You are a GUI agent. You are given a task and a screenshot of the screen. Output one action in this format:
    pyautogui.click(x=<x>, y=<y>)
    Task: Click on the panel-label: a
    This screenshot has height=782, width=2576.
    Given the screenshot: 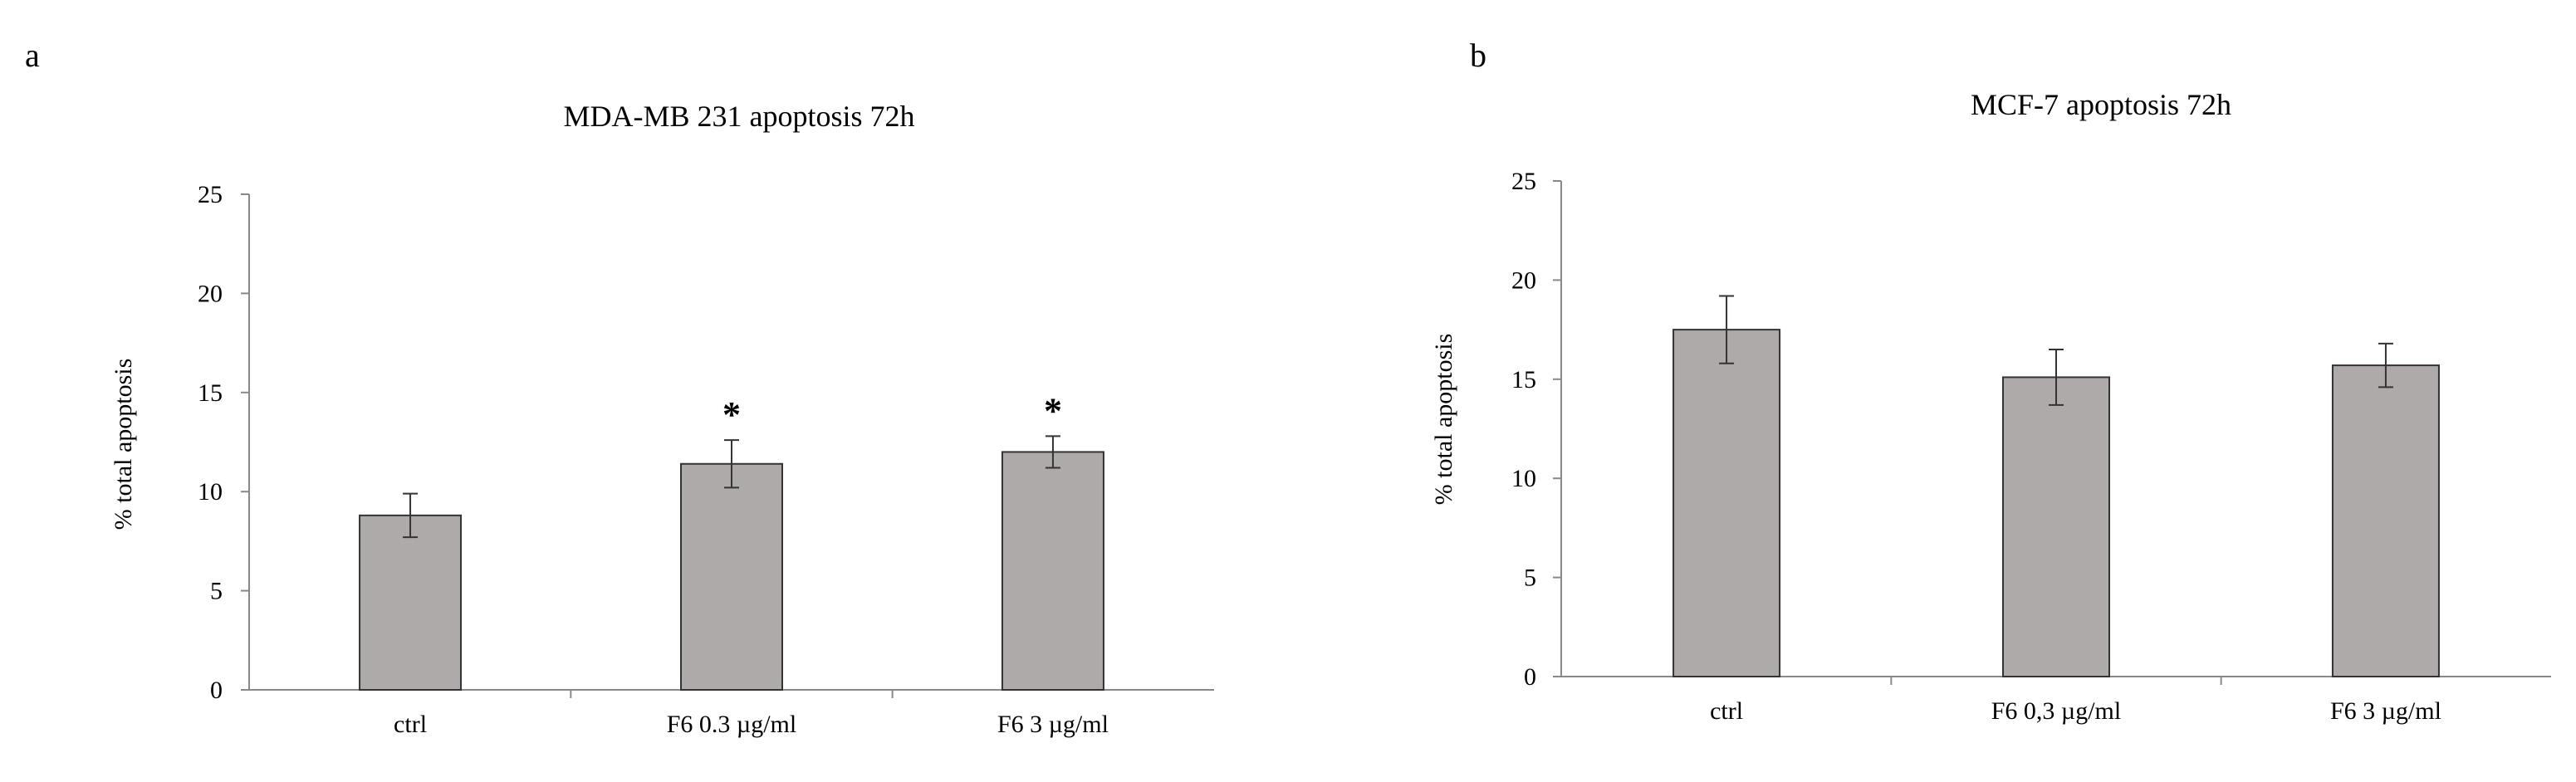 What is the action you would take?
    pyautogui.click(x=33, y=55)
    